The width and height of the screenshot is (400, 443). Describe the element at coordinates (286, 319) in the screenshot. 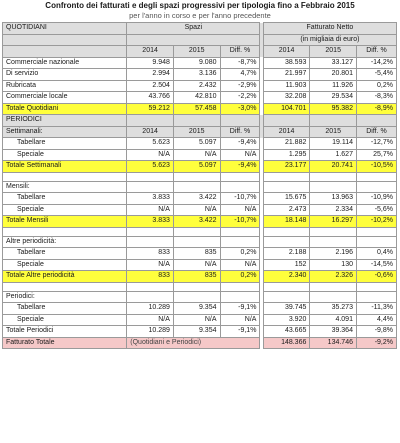

I see `fatturato-2014: 3.920` at that location.